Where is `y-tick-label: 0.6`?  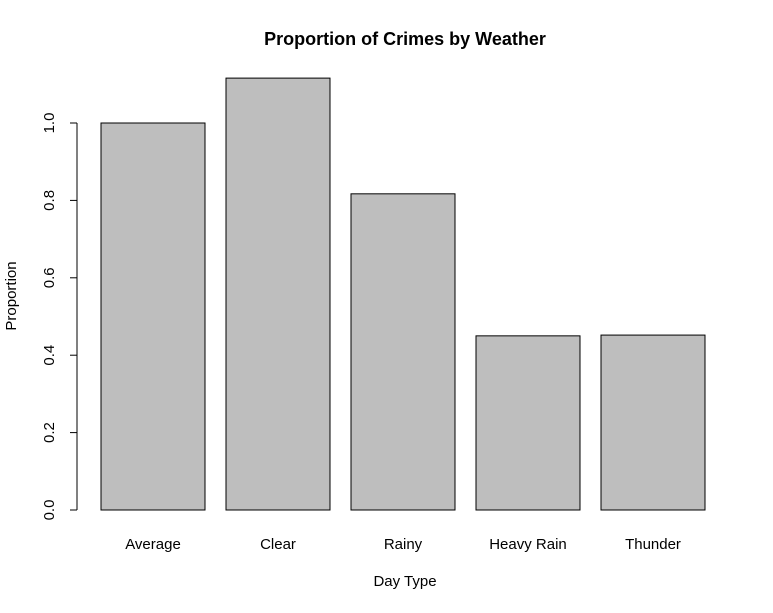
y-tick-label: 0.6 is located at coordinates (49, 277).